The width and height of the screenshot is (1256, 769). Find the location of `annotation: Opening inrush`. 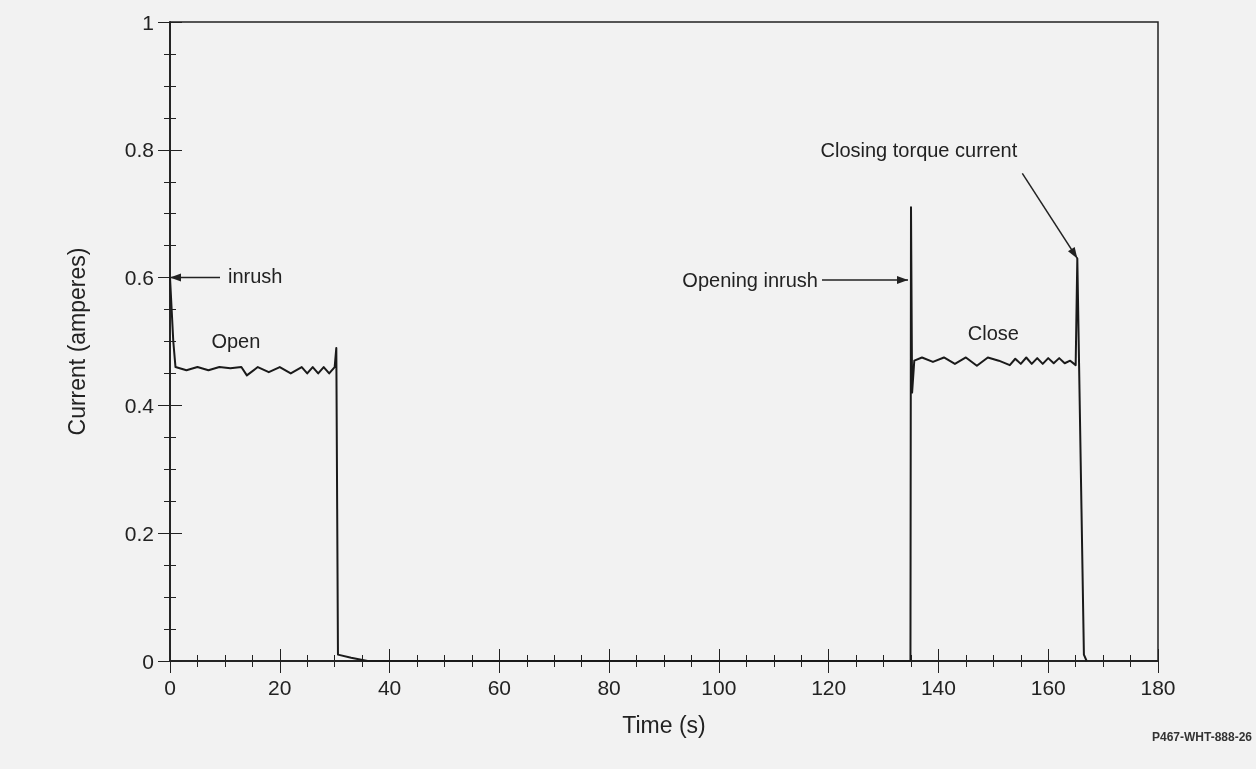

annotation: Opening inrush is located at coordinates (750, 280).